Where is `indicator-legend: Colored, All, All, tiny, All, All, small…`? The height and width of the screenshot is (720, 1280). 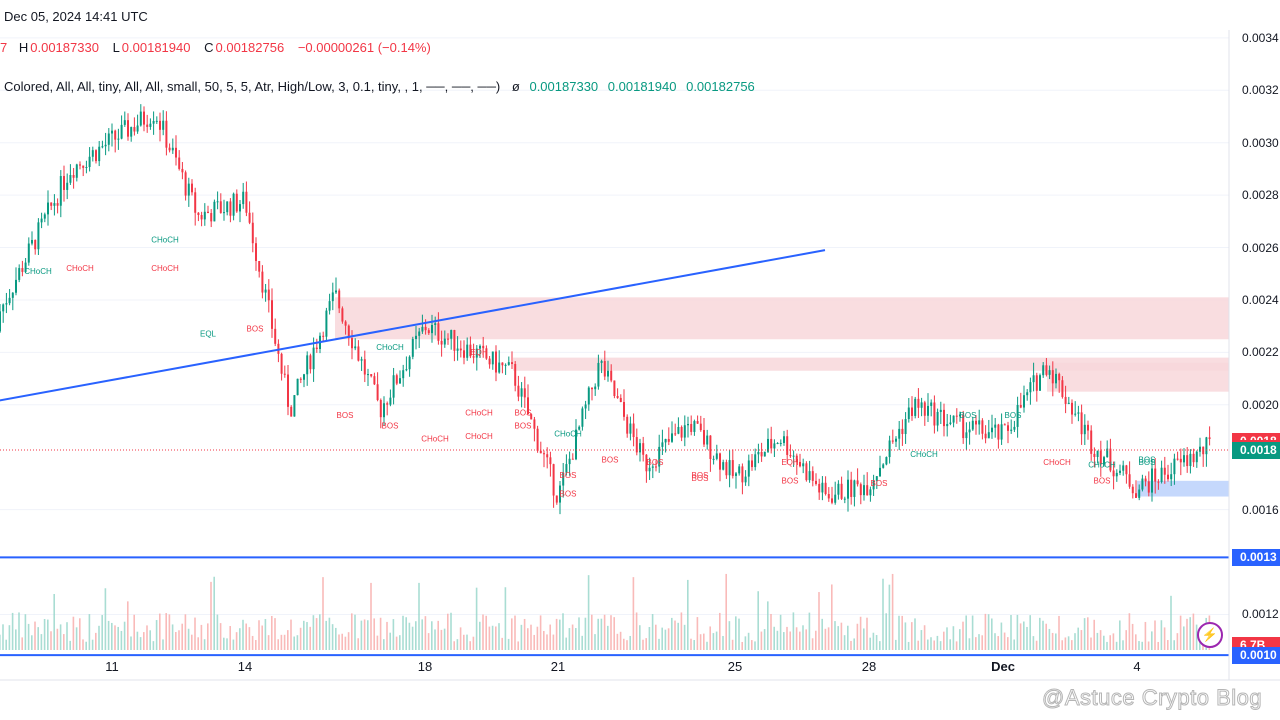
indicator-legend: Colored, All, All, tiny, All, All, small… is located at coordinates (379, 86).